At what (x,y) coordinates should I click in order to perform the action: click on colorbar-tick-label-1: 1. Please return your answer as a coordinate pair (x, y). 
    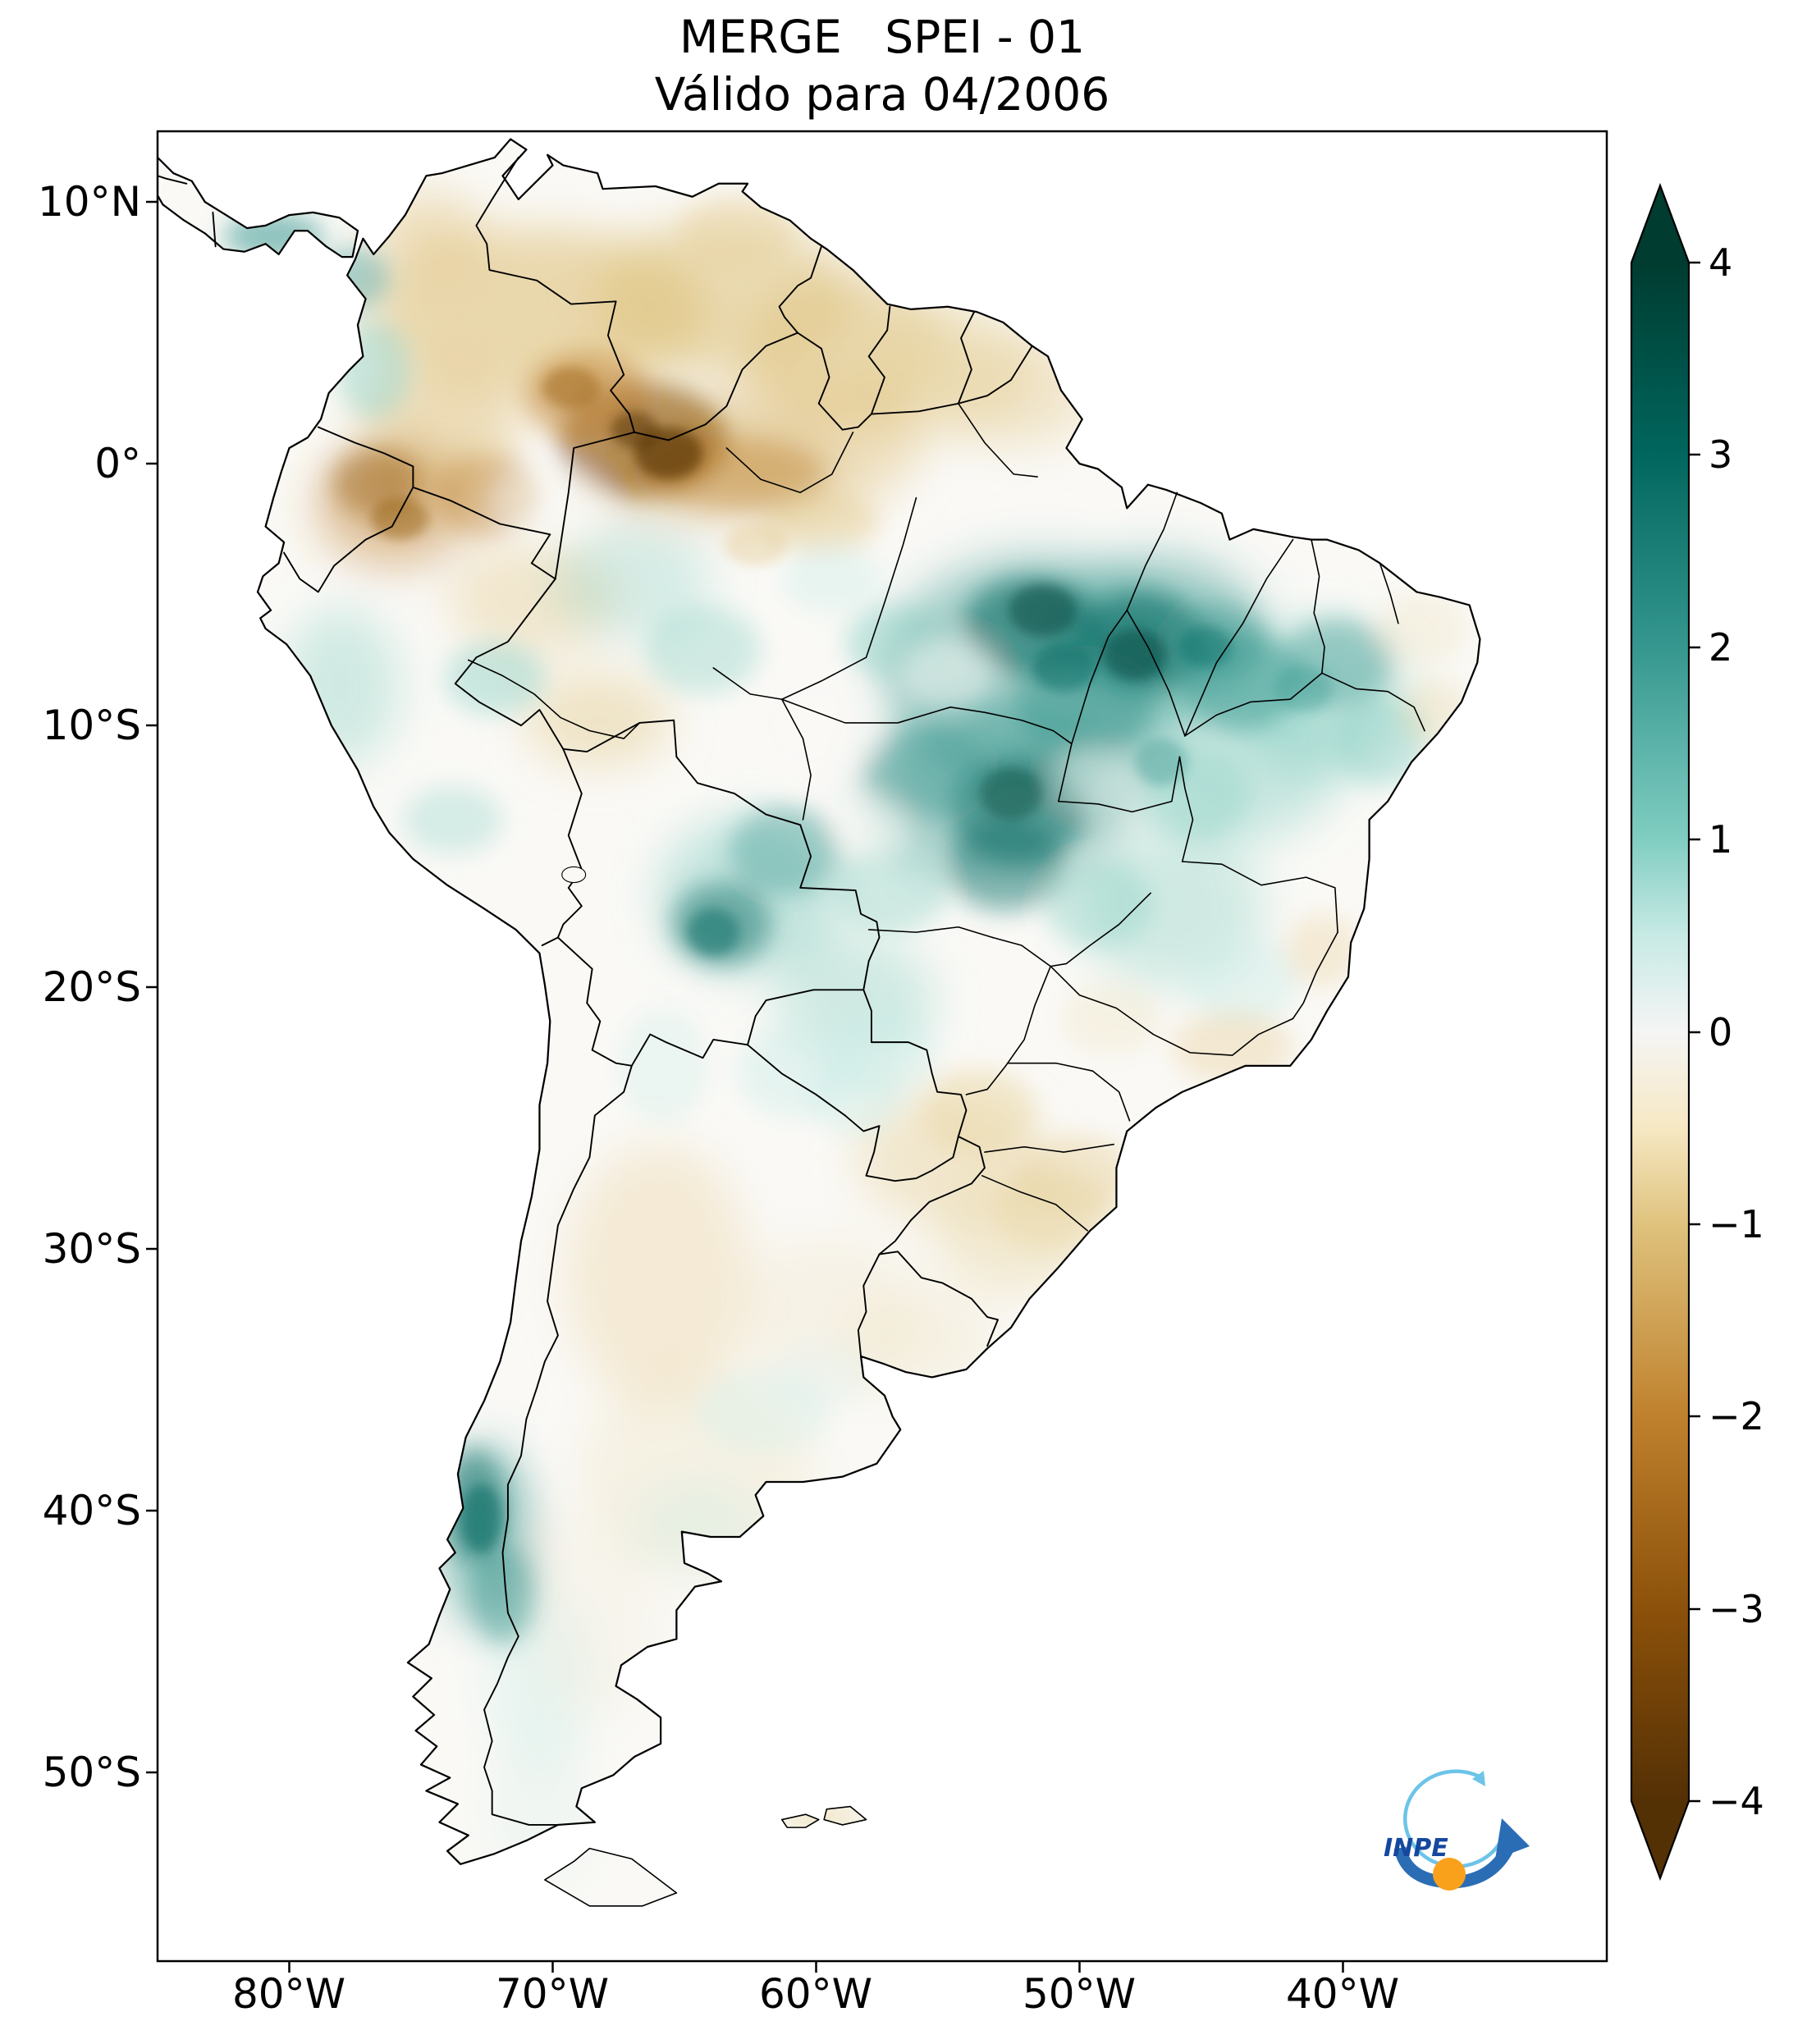
    Looking at the image, I should click on (1721, 839).